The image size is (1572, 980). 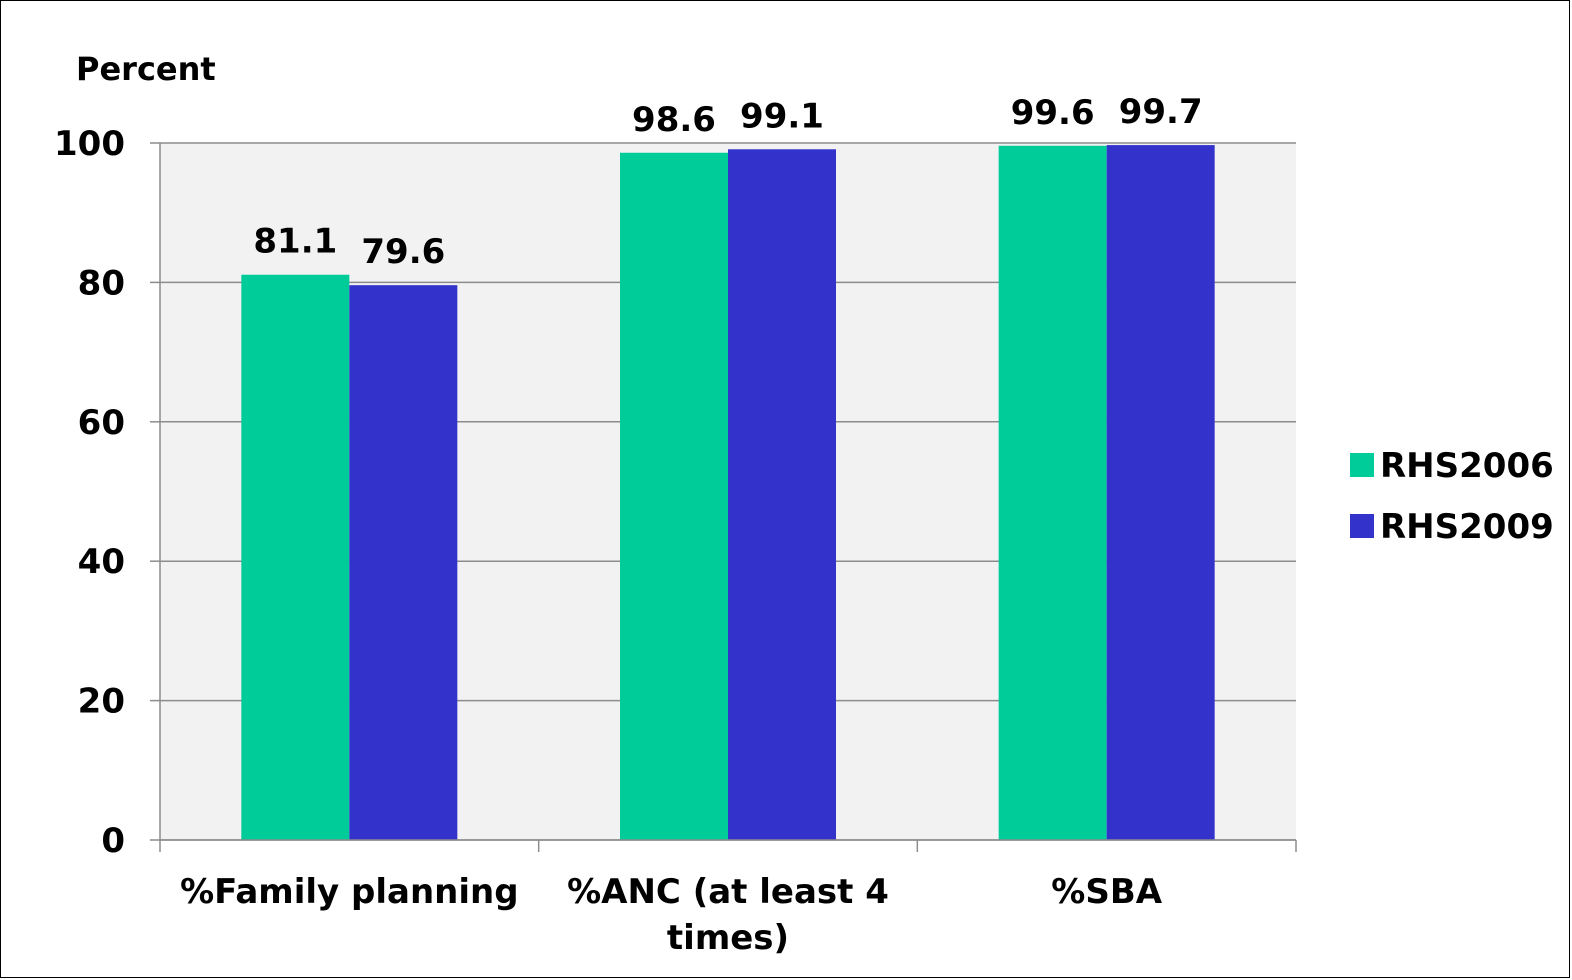 What do you see at coordinates (89, 492) in the screenshot?
I see `y-tick-labels: 0 20 40 60 80 100` at bounding box center [89, 492].